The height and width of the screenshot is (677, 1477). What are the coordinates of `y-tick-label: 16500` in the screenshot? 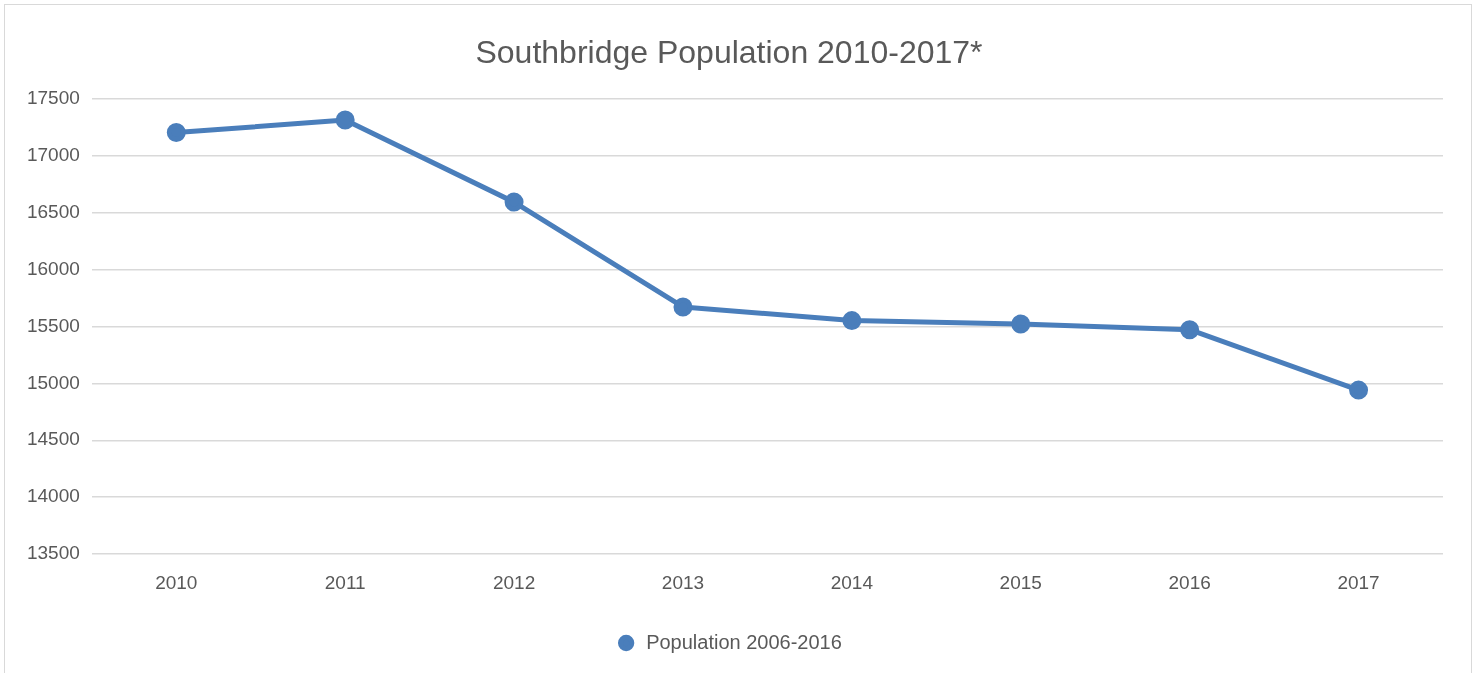 It's located at (53, 211).